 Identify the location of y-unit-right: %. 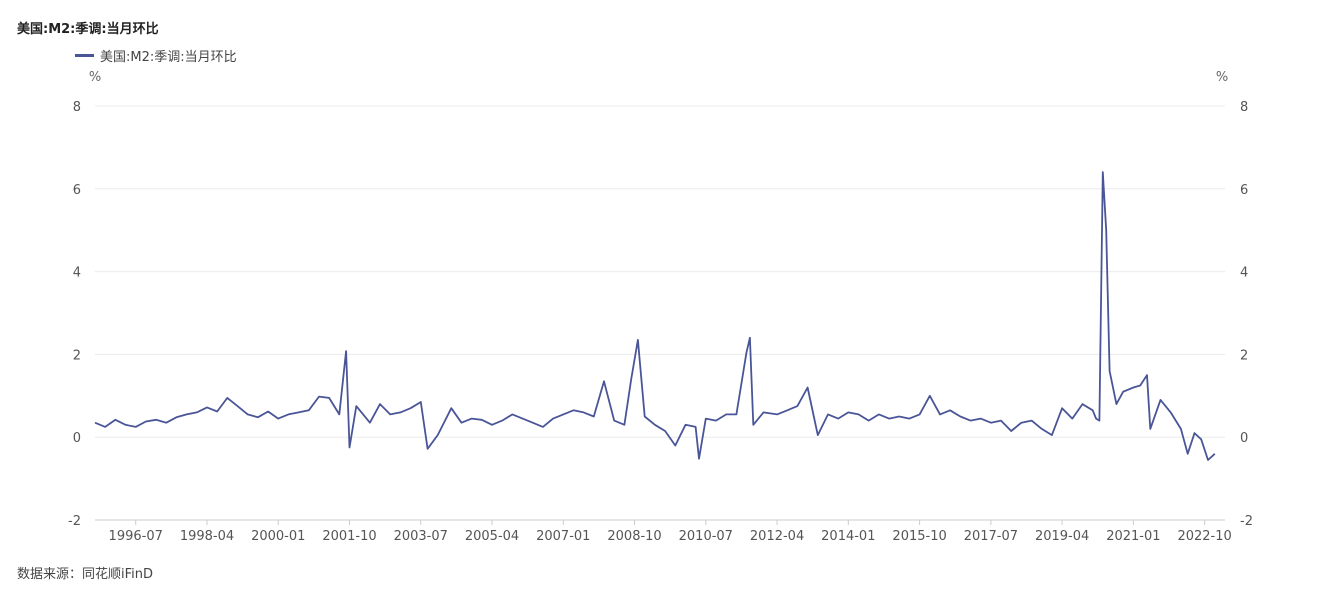
(1222, 77).